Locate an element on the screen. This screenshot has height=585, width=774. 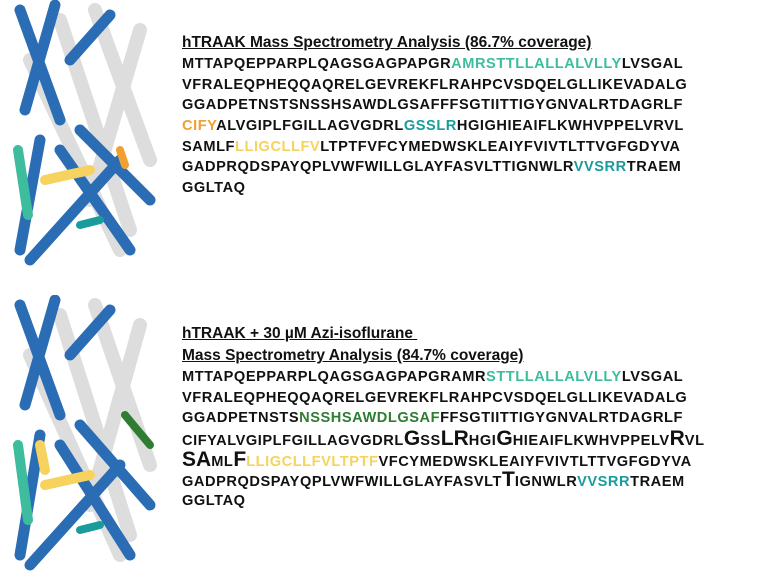
sequence-segment: LR is located at coordinates (454, 439).